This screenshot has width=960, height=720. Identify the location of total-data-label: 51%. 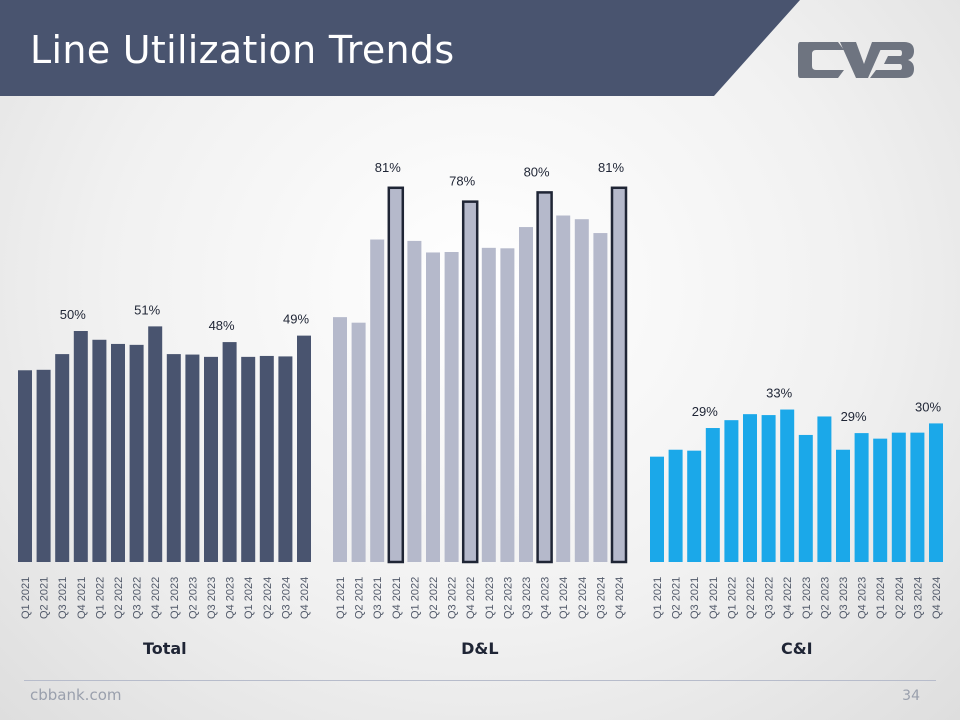
(147, 309).